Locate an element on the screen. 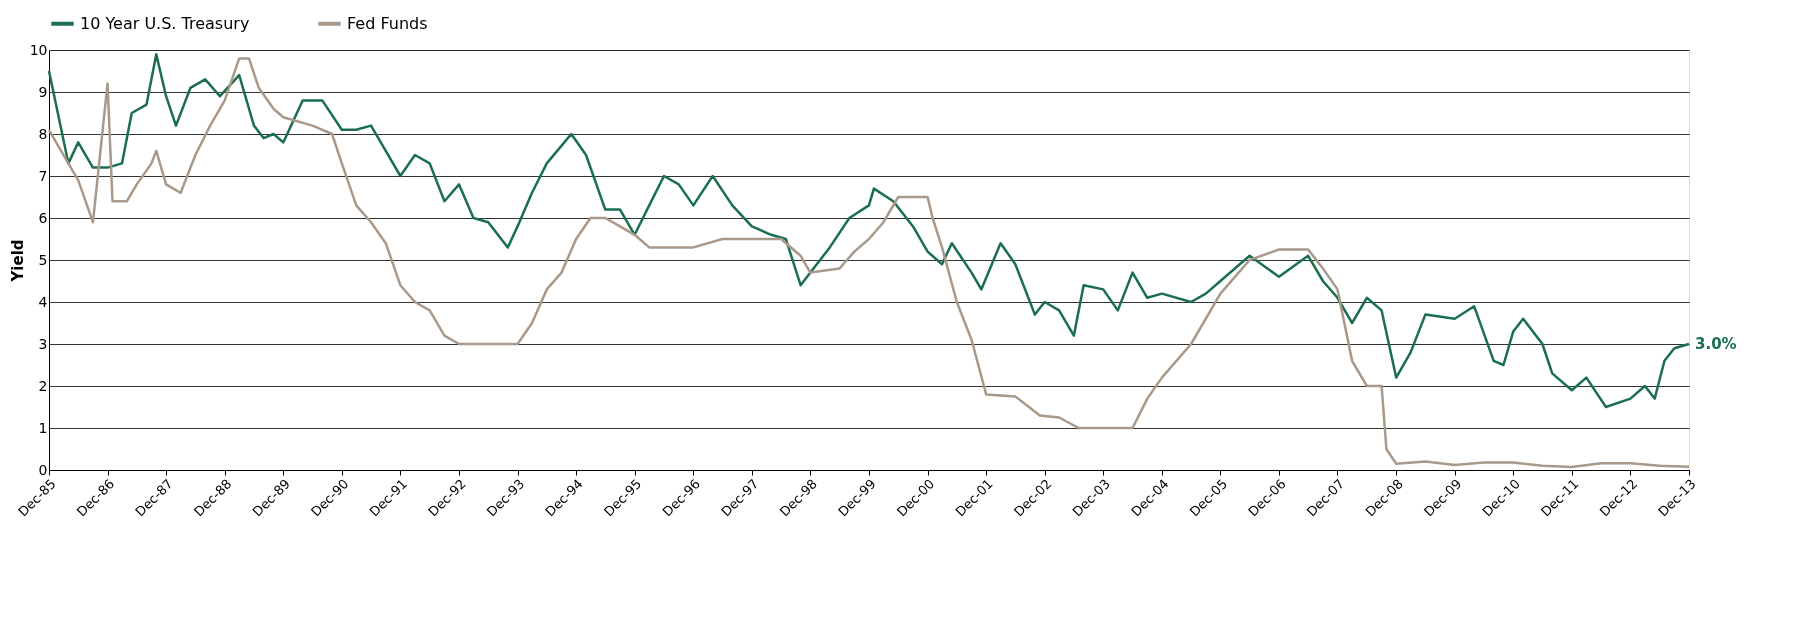  legend-label: Fed Funds is located at coordinates (387, 23).